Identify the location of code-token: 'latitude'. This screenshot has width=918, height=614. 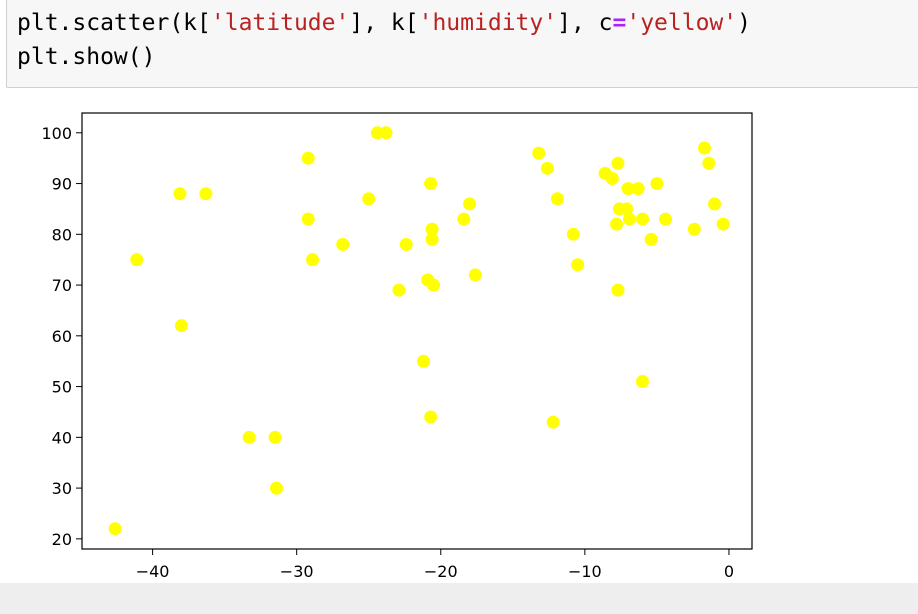
(280, 23).